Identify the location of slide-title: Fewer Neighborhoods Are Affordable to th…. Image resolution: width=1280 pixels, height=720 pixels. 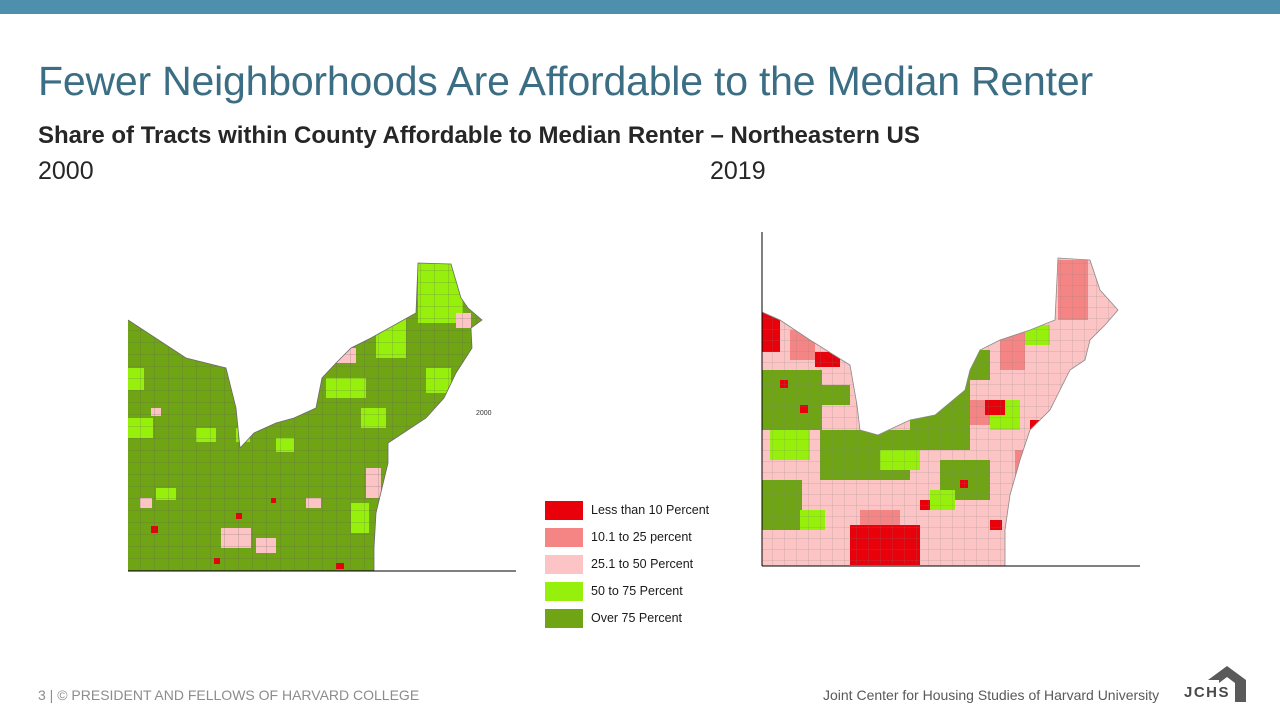
(565, 81).